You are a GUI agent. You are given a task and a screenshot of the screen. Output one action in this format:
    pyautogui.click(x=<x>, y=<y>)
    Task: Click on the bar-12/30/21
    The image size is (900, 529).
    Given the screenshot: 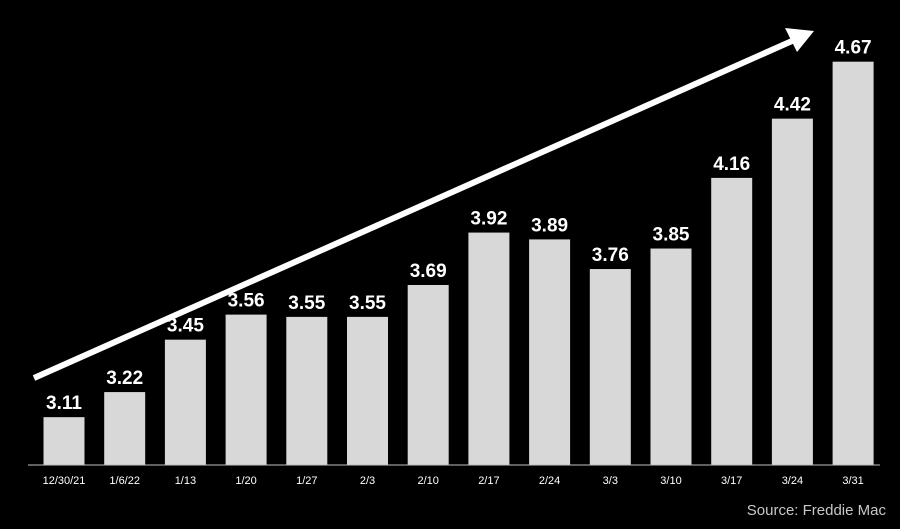 What is the action you would take?
    pyautogui.click(x=64, y=441)
    